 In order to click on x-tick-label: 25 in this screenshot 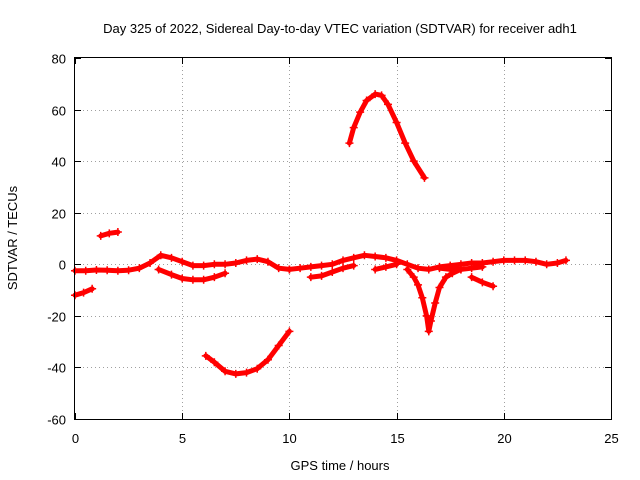, I will do `click(611, 438)`.